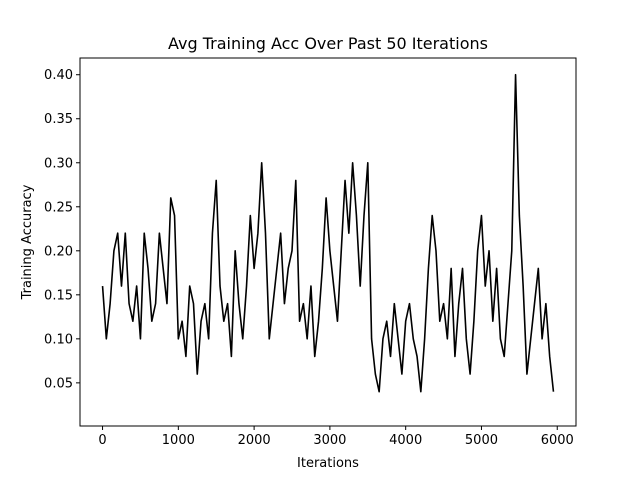 The image size is (640, 480). Describe the element at coordinates (178, 440) in the screenshot. I see `x-tick-label: 1000` at that location.